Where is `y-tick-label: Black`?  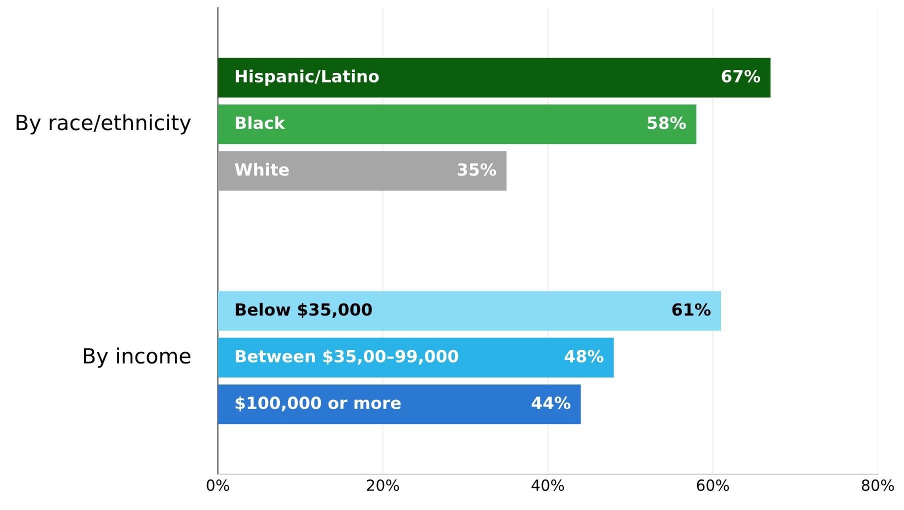
y-tick-label: Black is located at coordinates (261, 123).